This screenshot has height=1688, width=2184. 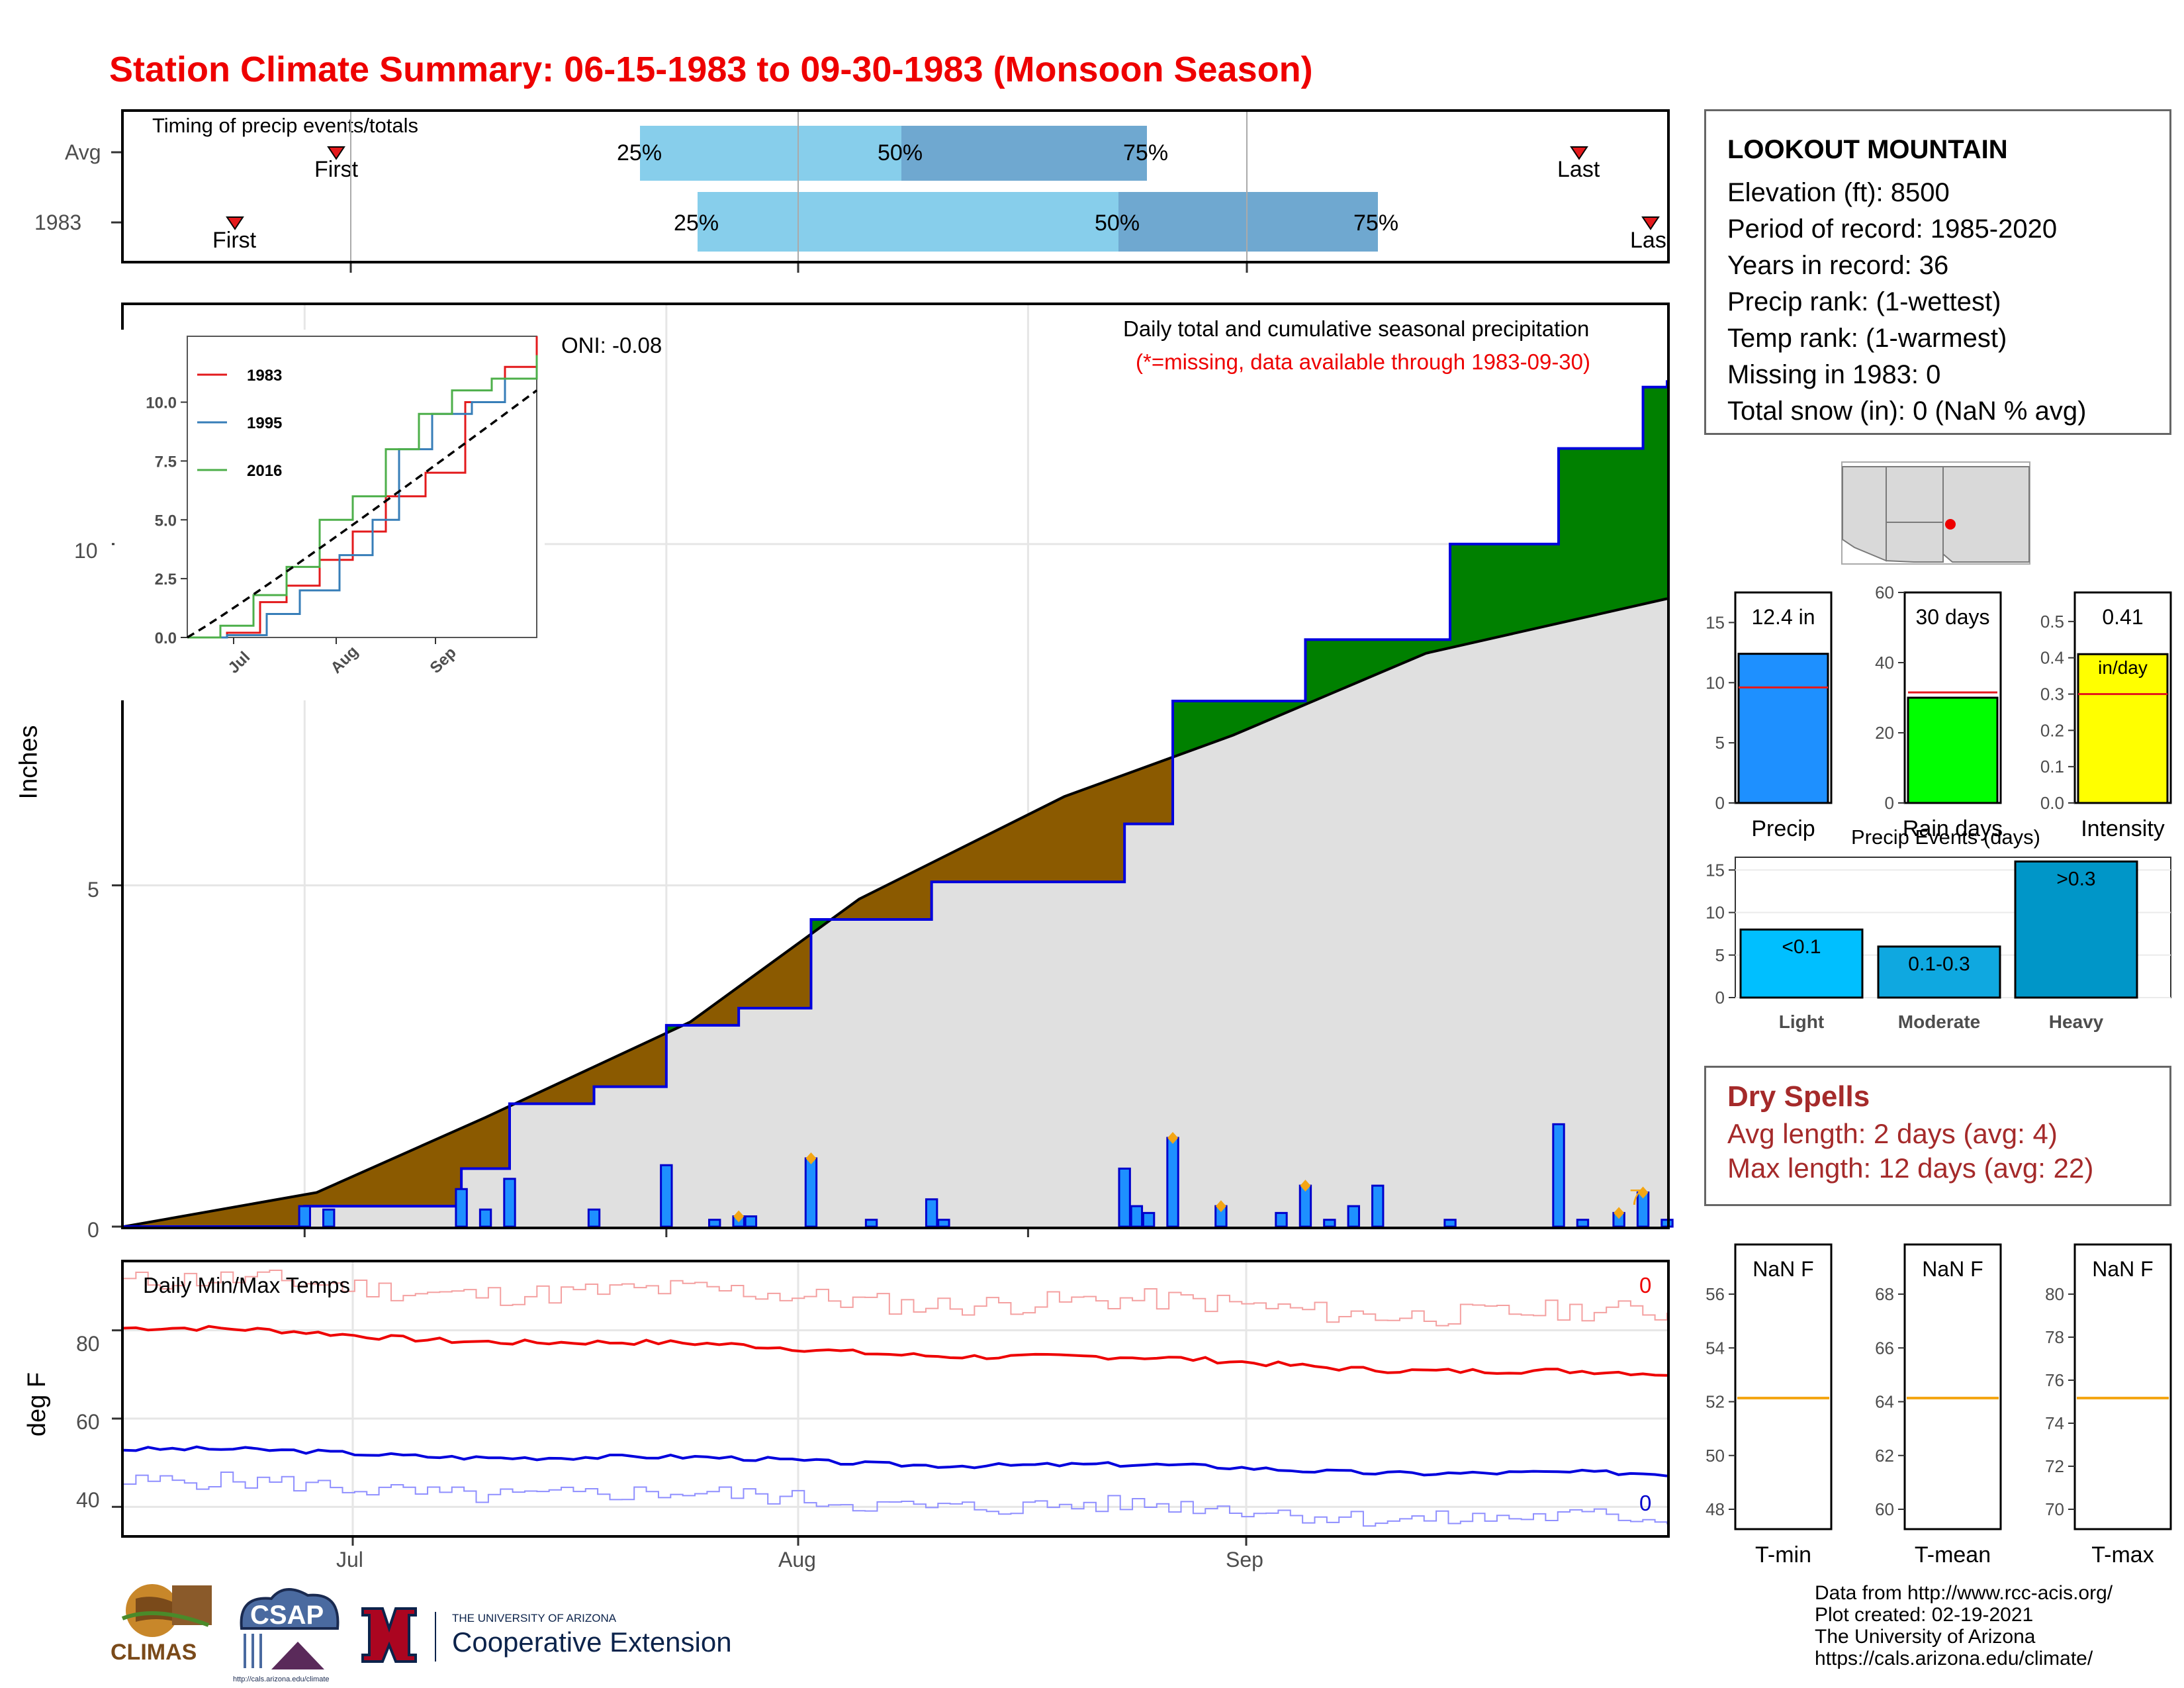 What do you see at coordinates (281, 1679) in the screenshot?
I see `csap-logo-url: http://cals.arizona.edu/climate` at bounding box center [281, 1679].